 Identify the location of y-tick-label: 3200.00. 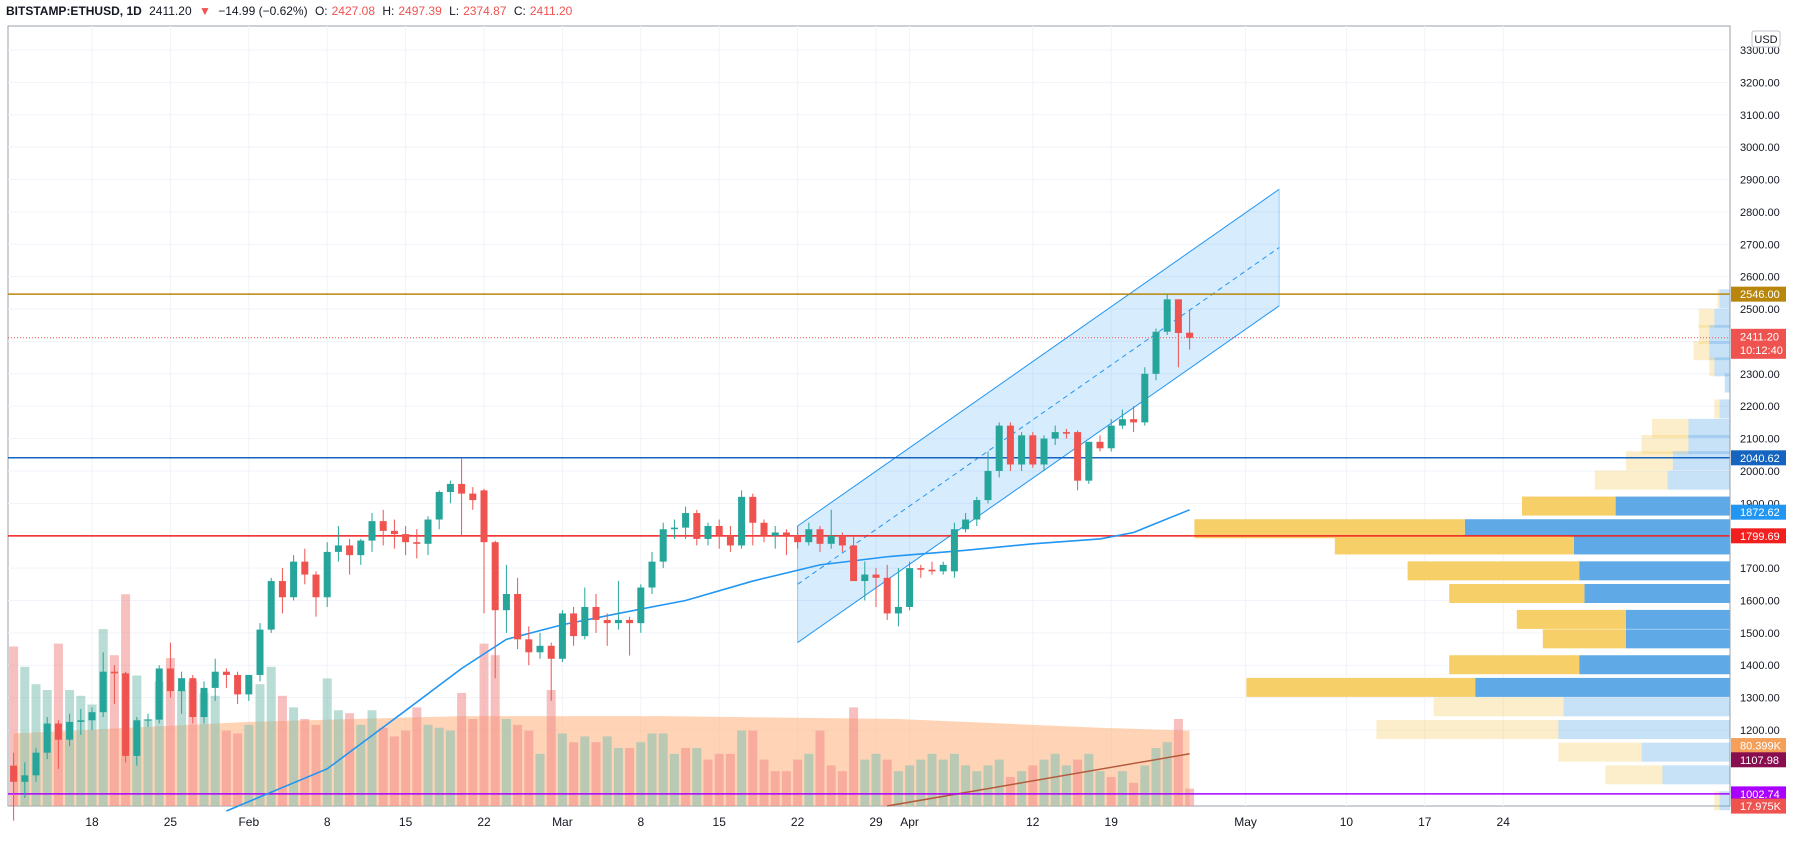
(1760, 83).